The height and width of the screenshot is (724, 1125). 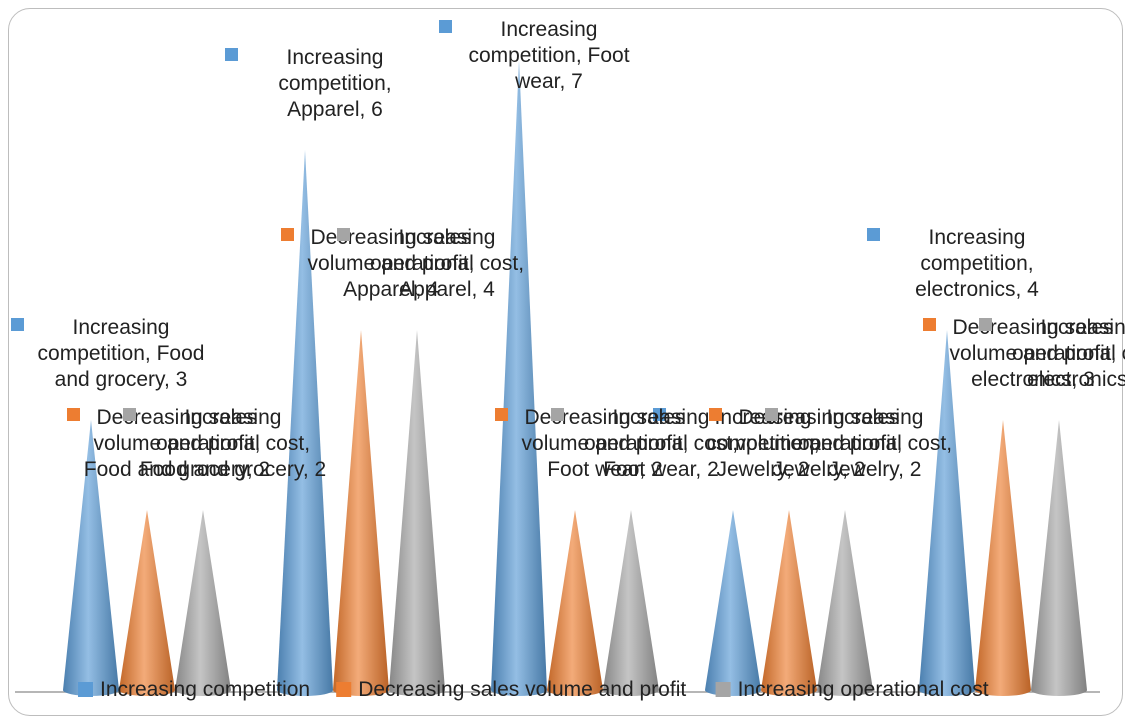 What do you see at coordinates (205, 689) in the screenshot?
I see `legend-label: Increasing competition` at bounding box center [205, 689].